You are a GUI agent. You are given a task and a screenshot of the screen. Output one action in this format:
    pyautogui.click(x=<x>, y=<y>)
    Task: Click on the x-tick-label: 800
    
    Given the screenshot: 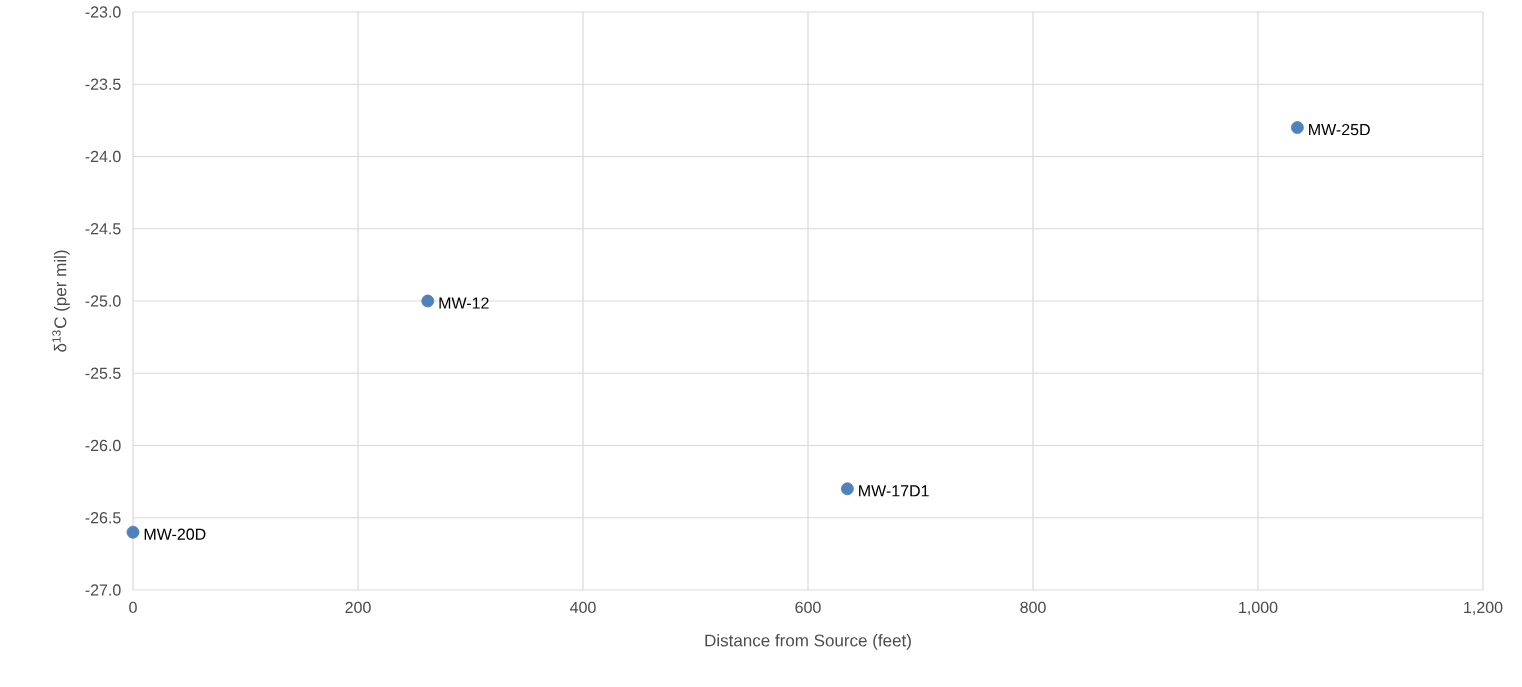 What is the action you would take?
    pyautogui.click(x=1033, y=607)
    